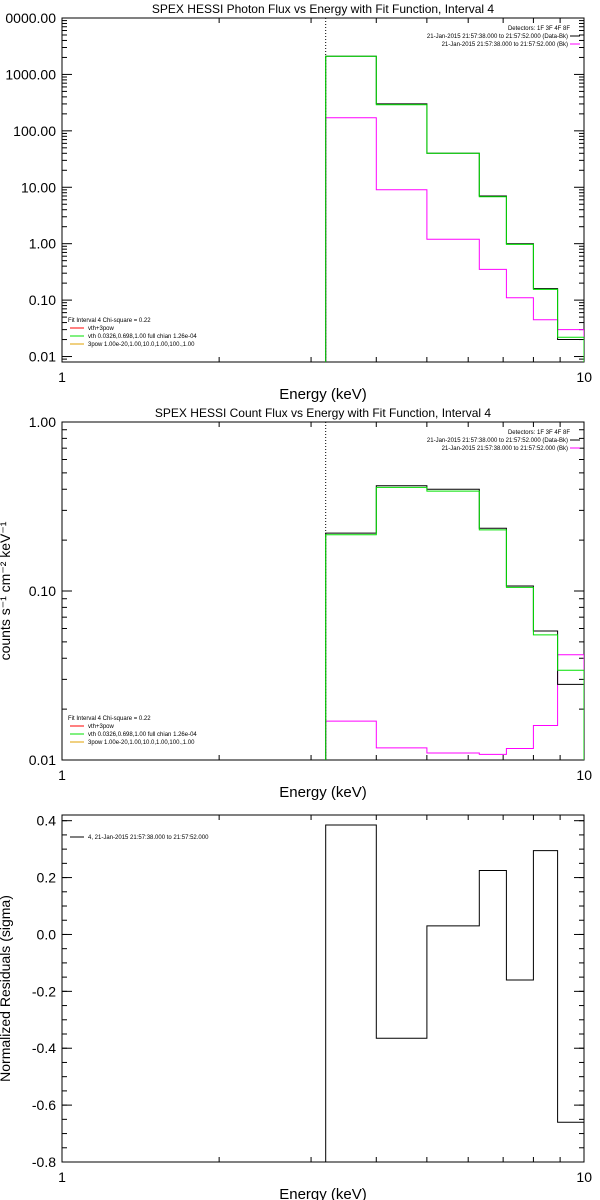 The height and width of the screenshot is (1200, 600). I want to click on count-y-axis-label: counts s⁻¹ cm⁻² keV⁻¹, so click(6, 590).